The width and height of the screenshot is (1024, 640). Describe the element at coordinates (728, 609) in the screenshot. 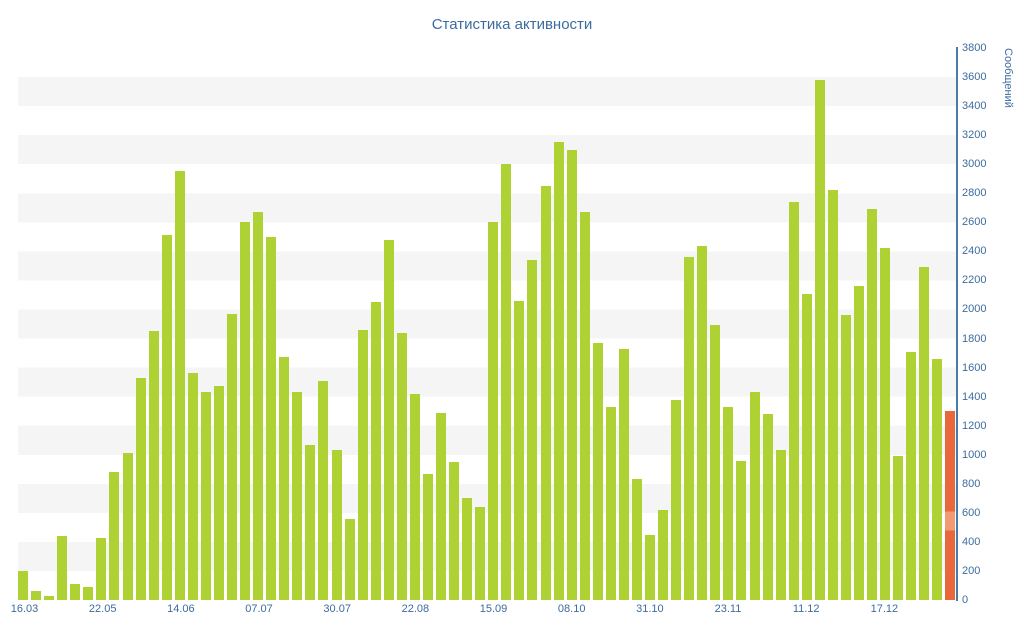

I see `x-tick-label: 23.11` at that location.